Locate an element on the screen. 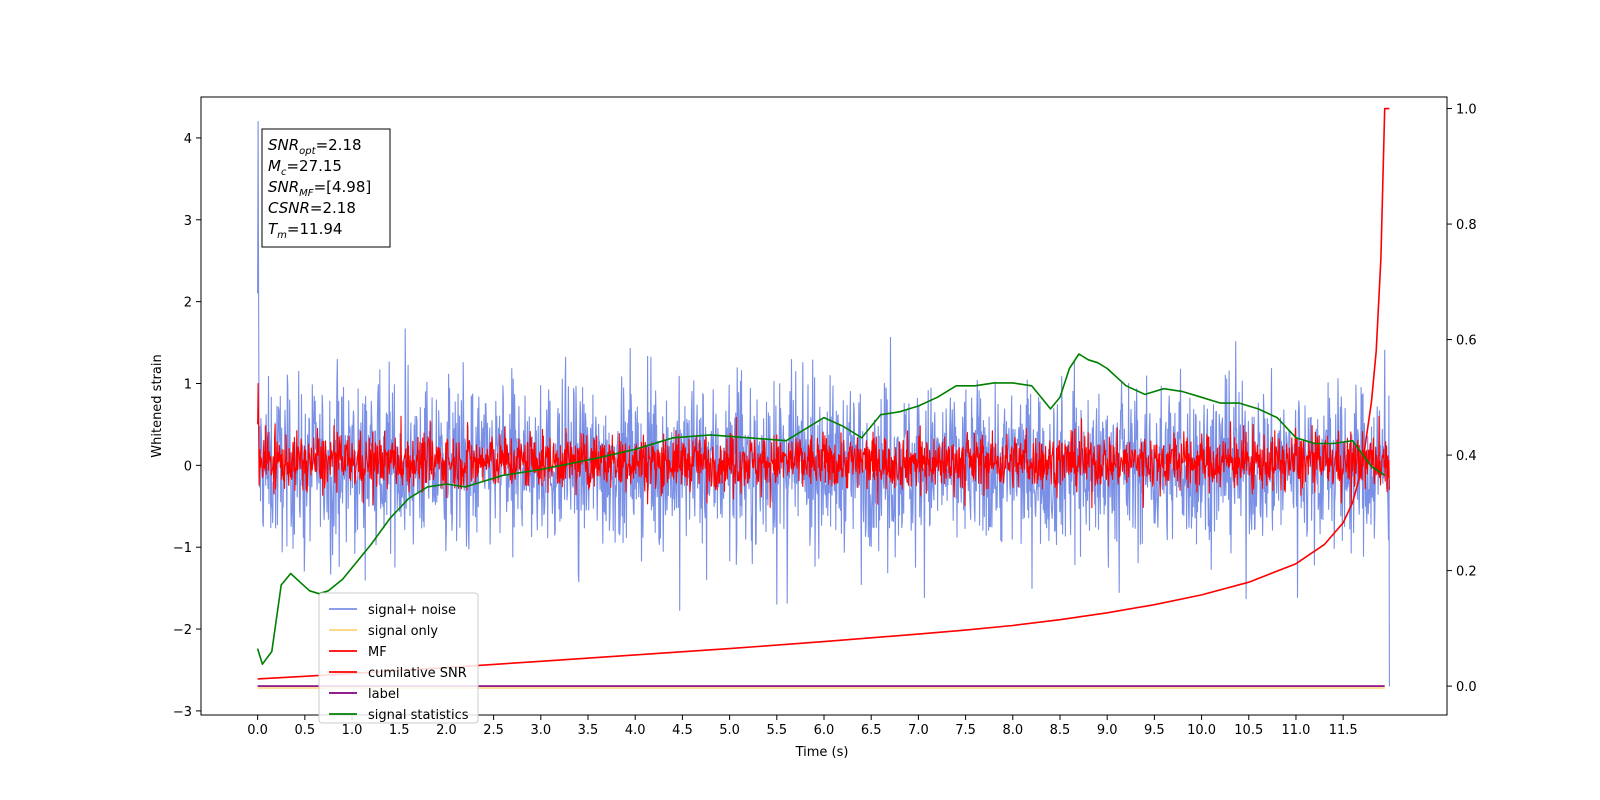  legend-label-mf: MF is located at coordinates (377, 652).